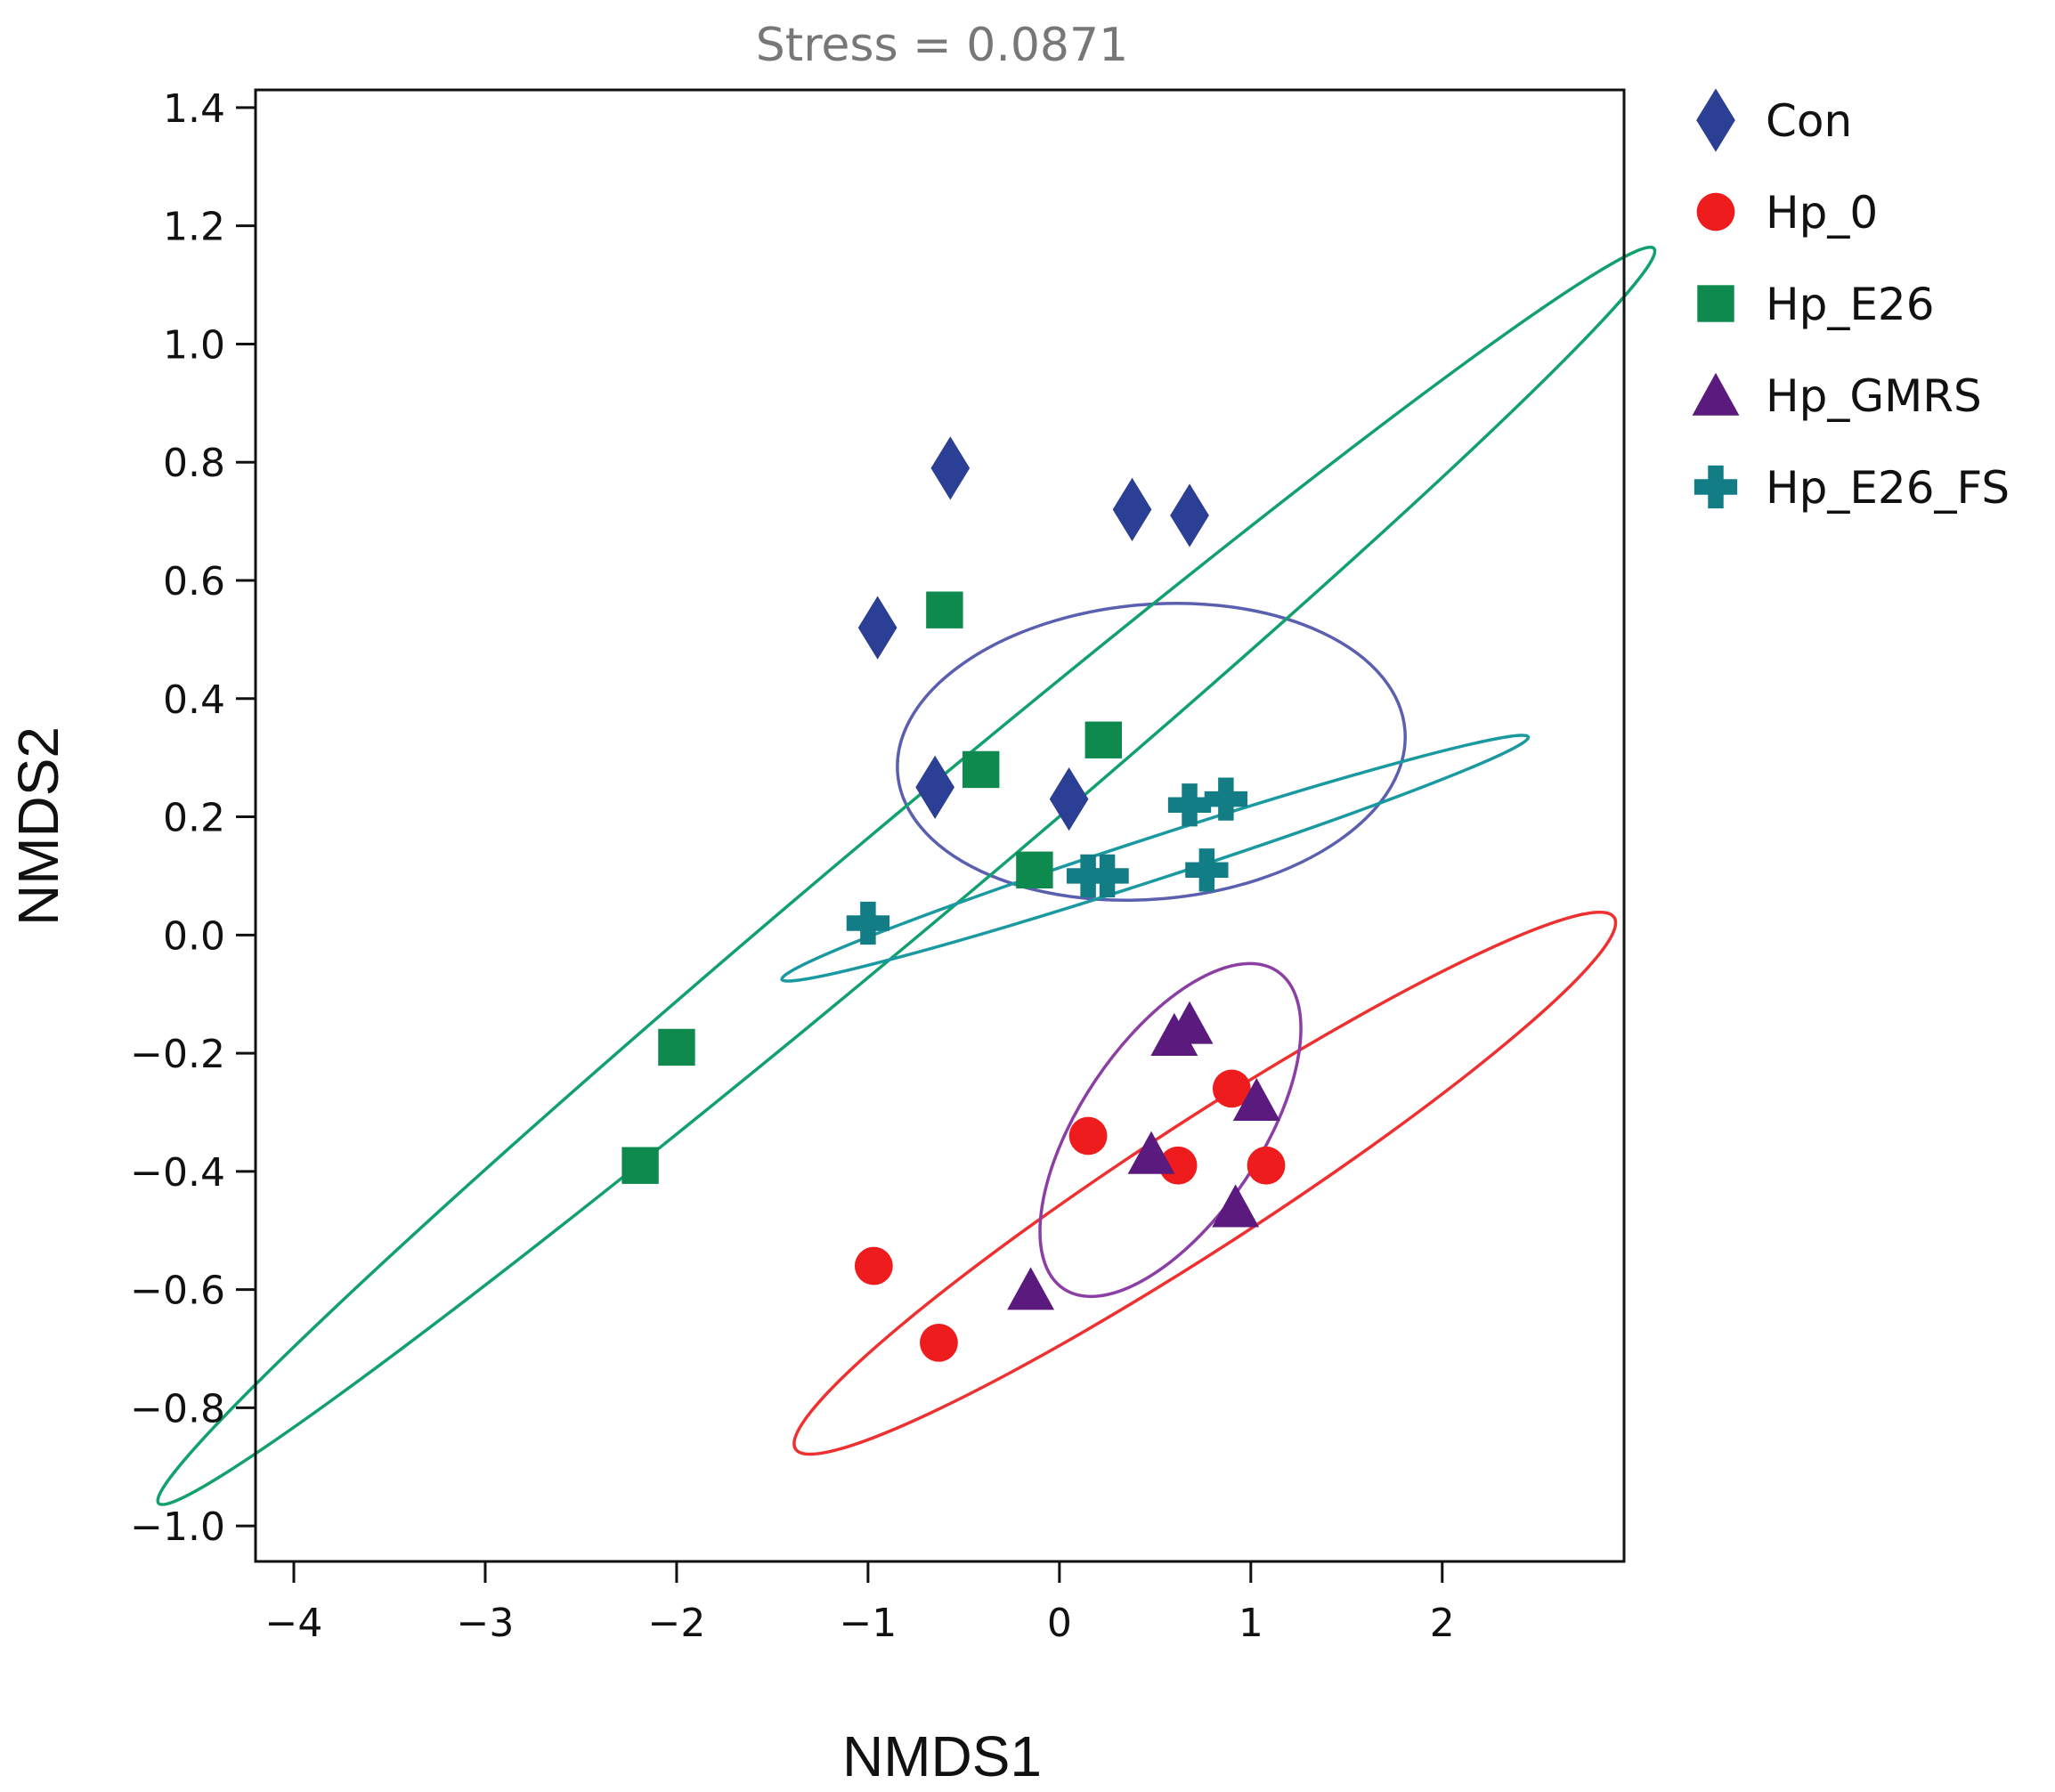 The image size is (2055, 1792). What do you see at coordinates (294, 1623) in the screenshot?
I see `x-tick-label: −4` at bounding box center [294, 1623].